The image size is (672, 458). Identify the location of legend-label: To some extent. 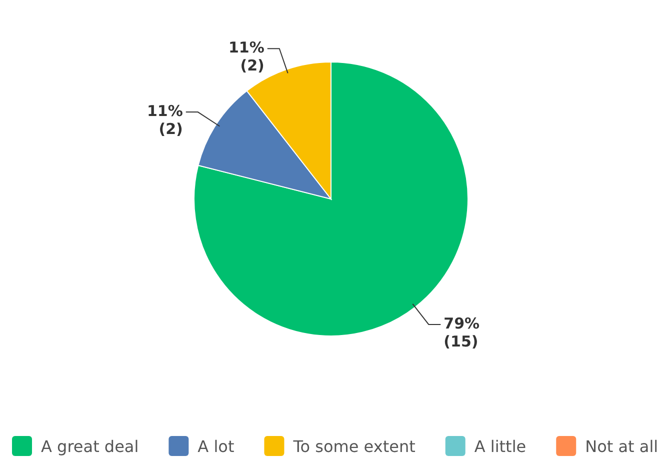
(354, 446).